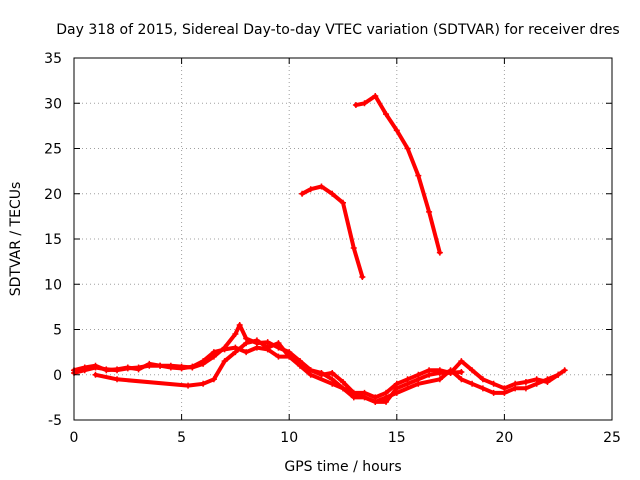 The image size is (640, 480). What do you see at coordinates (504, 438) in the screenshot?
I see `x-tick-label: 20` at bounding box center [504, 438].